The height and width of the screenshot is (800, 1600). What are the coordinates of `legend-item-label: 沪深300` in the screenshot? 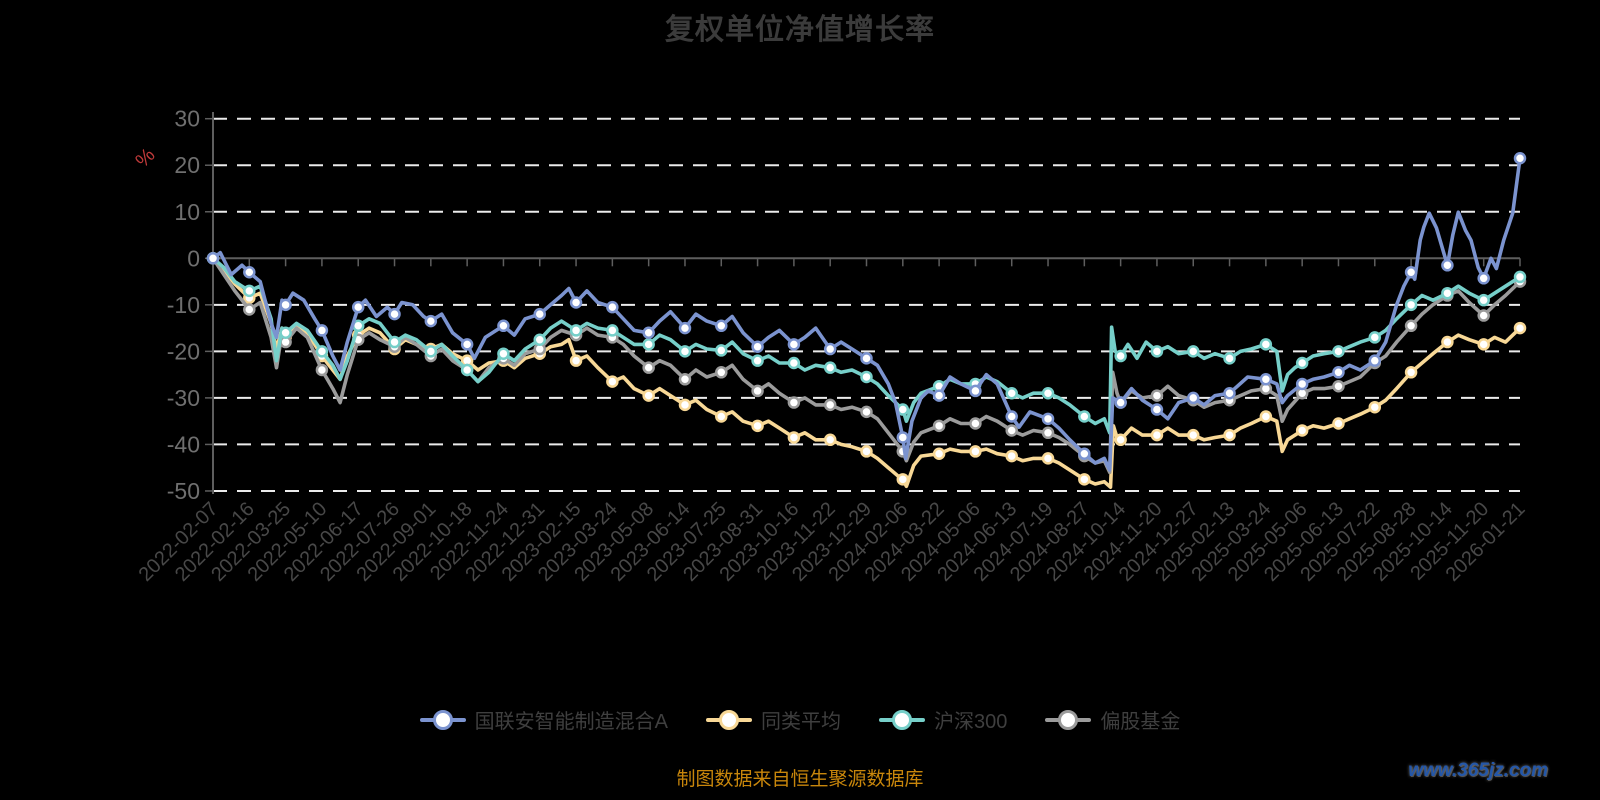 It's located at (970, 722).